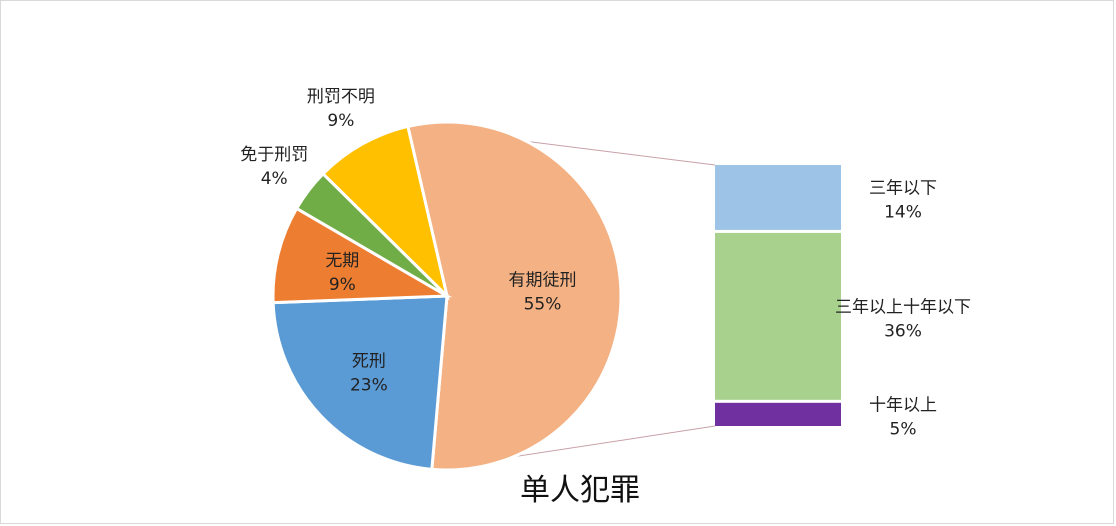 The width and height of the screenshot is (1116, 526). Describe the element at coordinates (778, 316) in the screenshot. I see `bar-segment-三年以上十年以下` at that location.